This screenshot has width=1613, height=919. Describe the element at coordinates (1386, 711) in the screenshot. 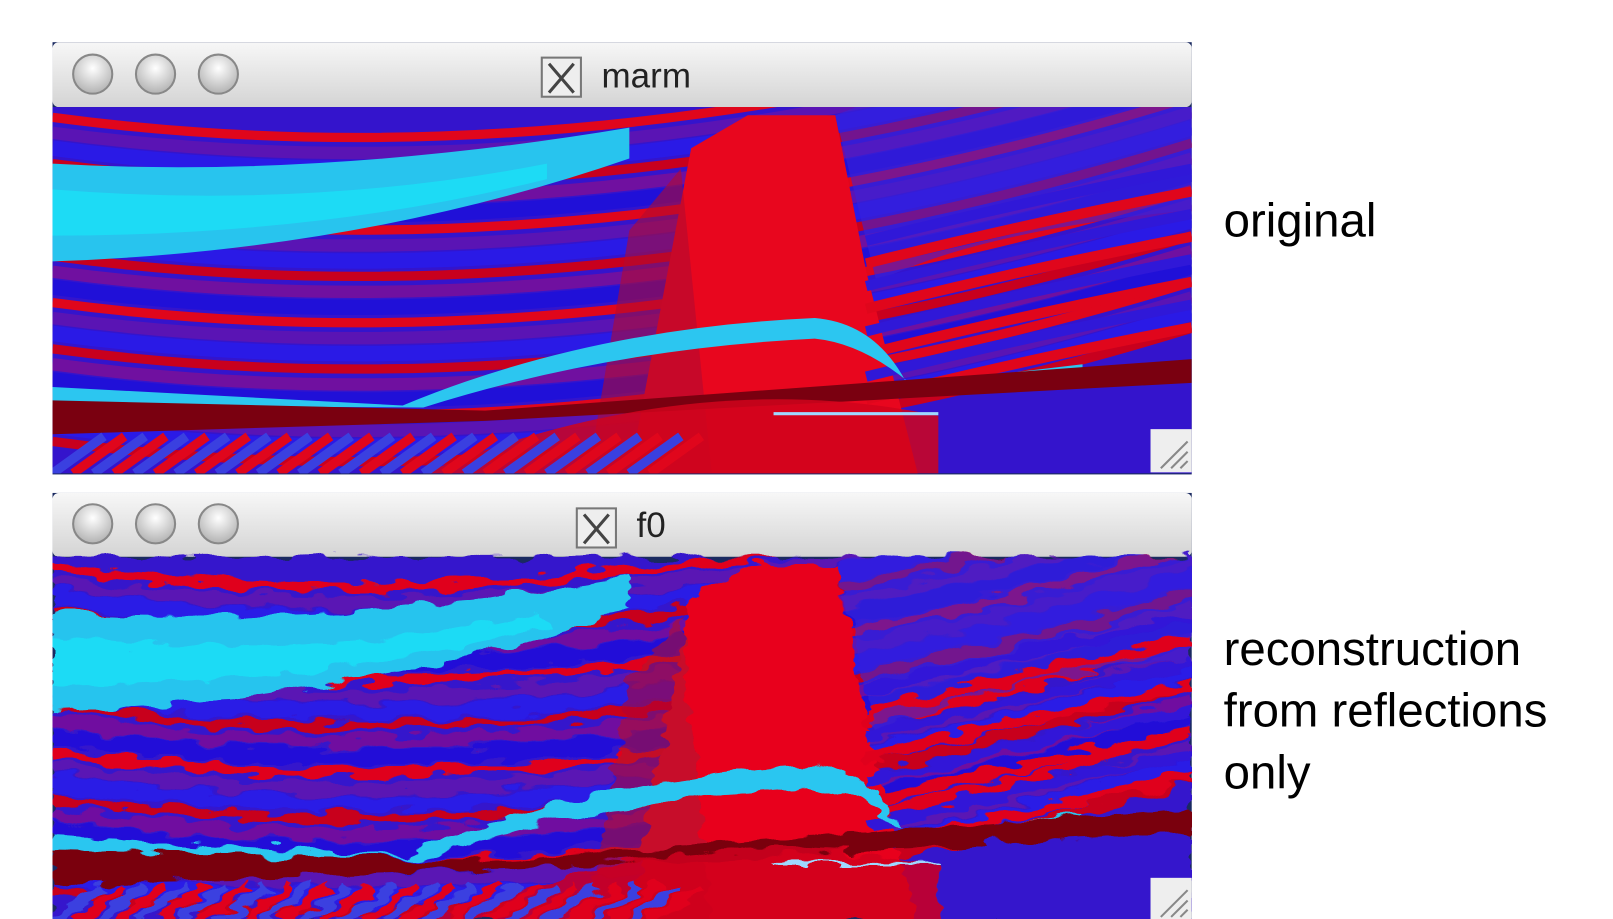

I see `caption: from reflections` at that location.